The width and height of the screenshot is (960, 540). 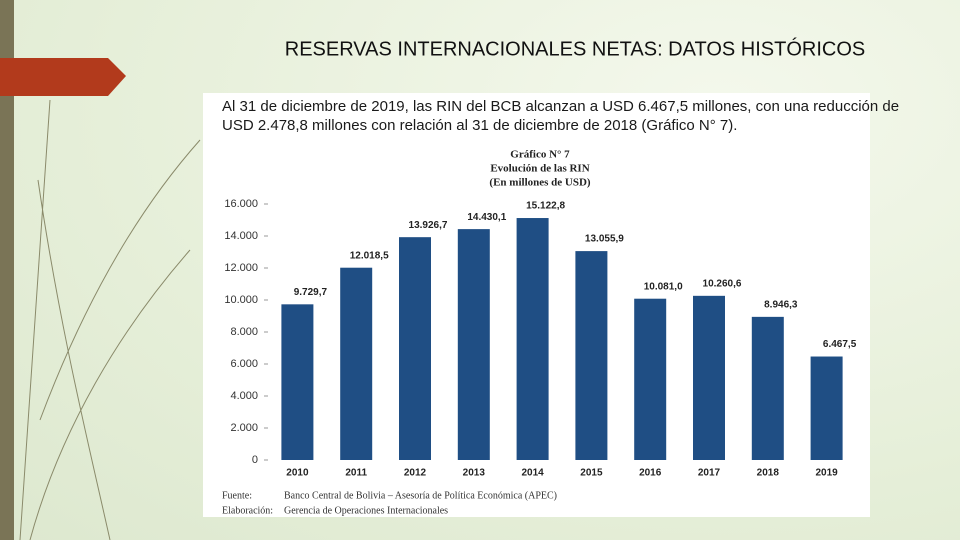 I want to click on value-label: 14.430,1, so click(x=486, y=217).